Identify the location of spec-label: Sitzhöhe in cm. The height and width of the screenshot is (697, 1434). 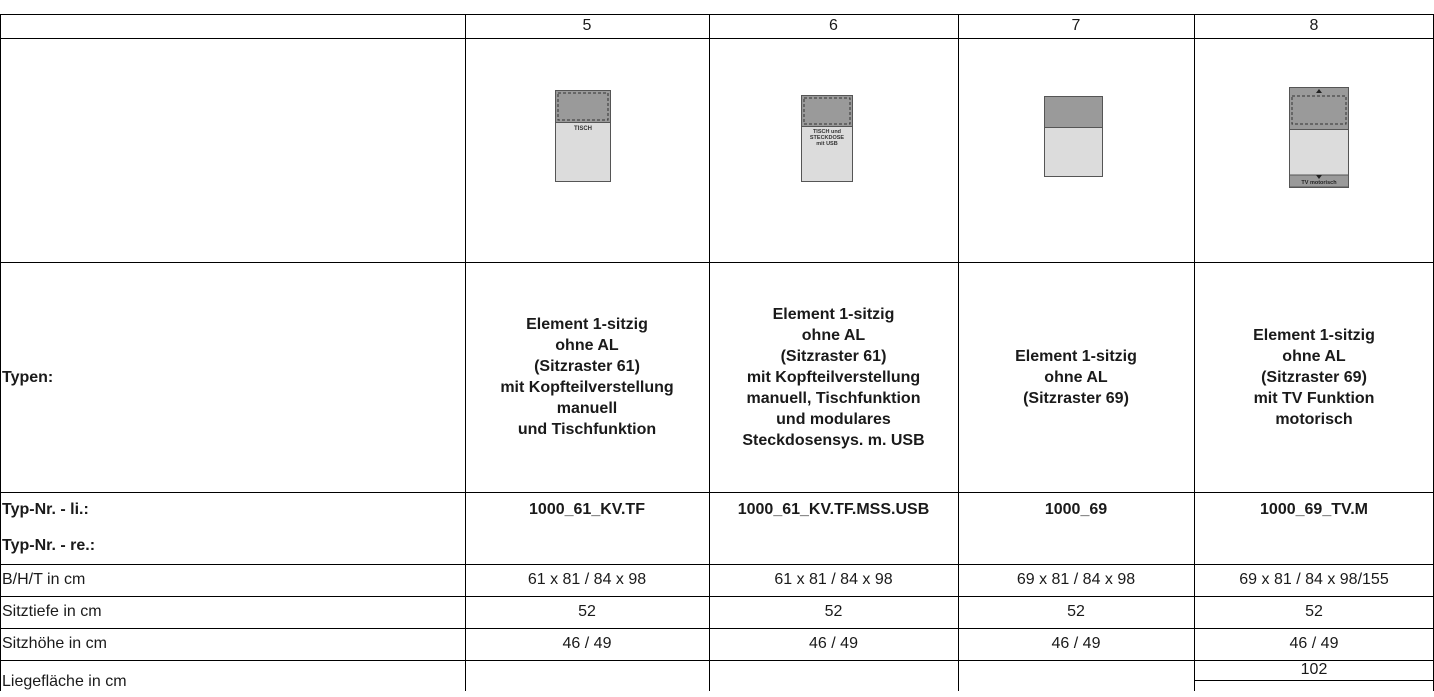
(54, 643).